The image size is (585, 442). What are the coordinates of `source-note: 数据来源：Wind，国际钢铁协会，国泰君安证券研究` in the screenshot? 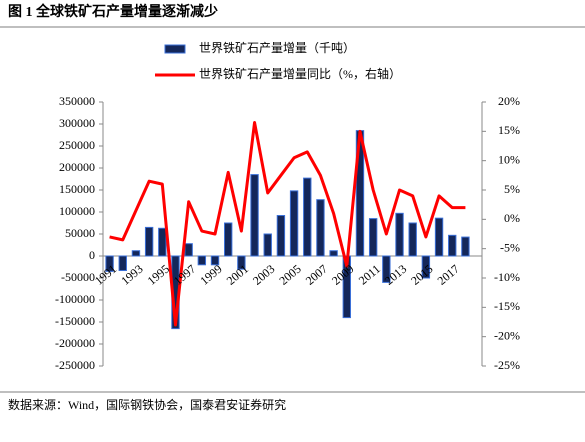 It's located at (147, 404).